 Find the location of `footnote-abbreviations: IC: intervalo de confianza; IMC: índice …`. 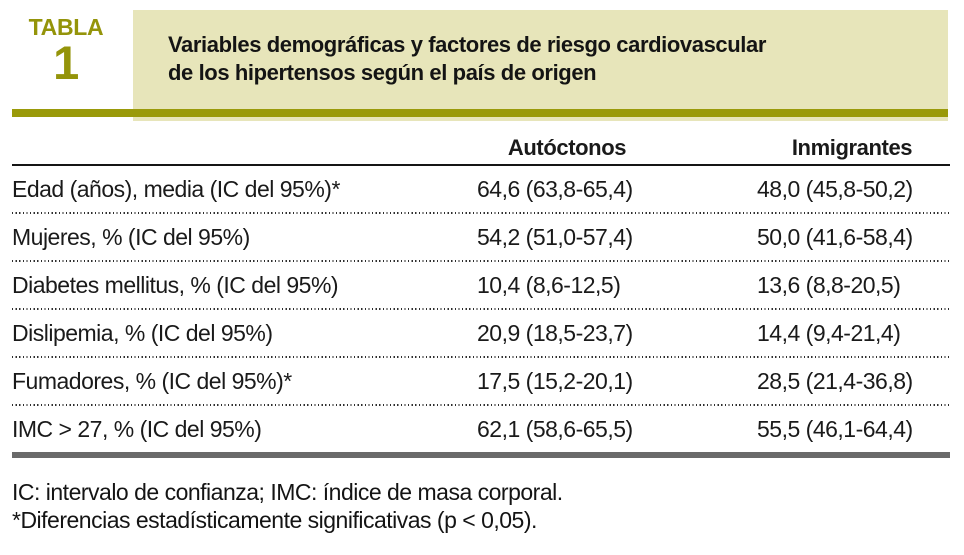

footnote-abbreviations: IC: intervalo de confianza; IMC: índice … is located at coordinates (287, 492).